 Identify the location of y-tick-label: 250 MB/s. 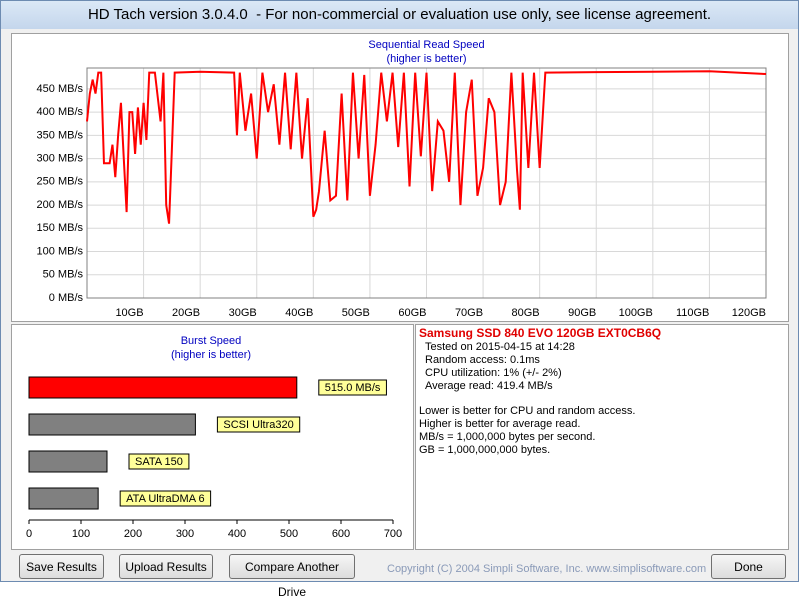
(60, 182).